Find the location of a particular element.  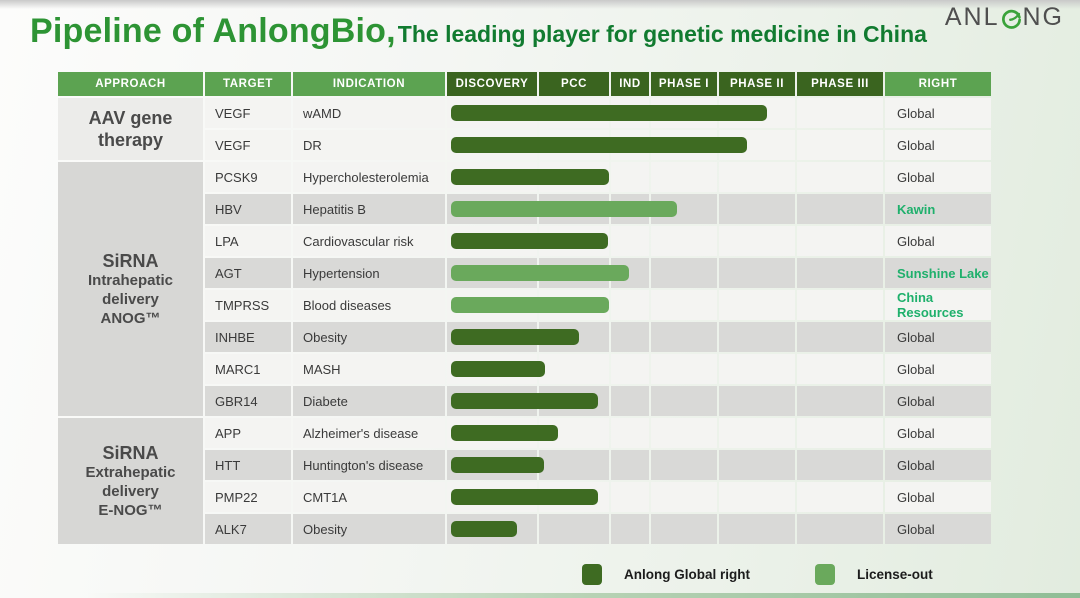

approach-label-line: ANOG™ is located at coordinates (130, 318).